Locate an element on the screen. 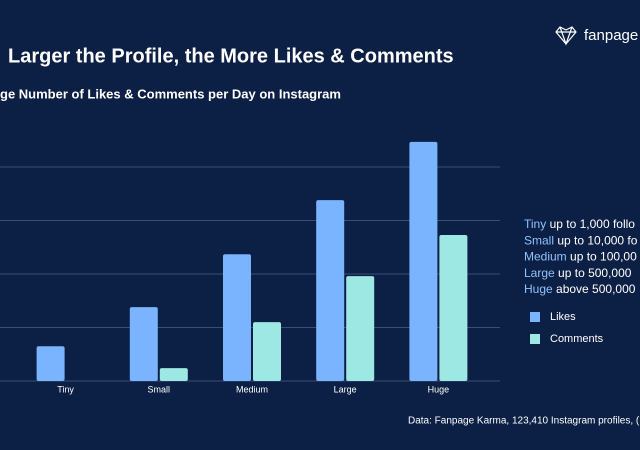  annotation: Medium up to 100,00 is located at coordinates (580, 257).